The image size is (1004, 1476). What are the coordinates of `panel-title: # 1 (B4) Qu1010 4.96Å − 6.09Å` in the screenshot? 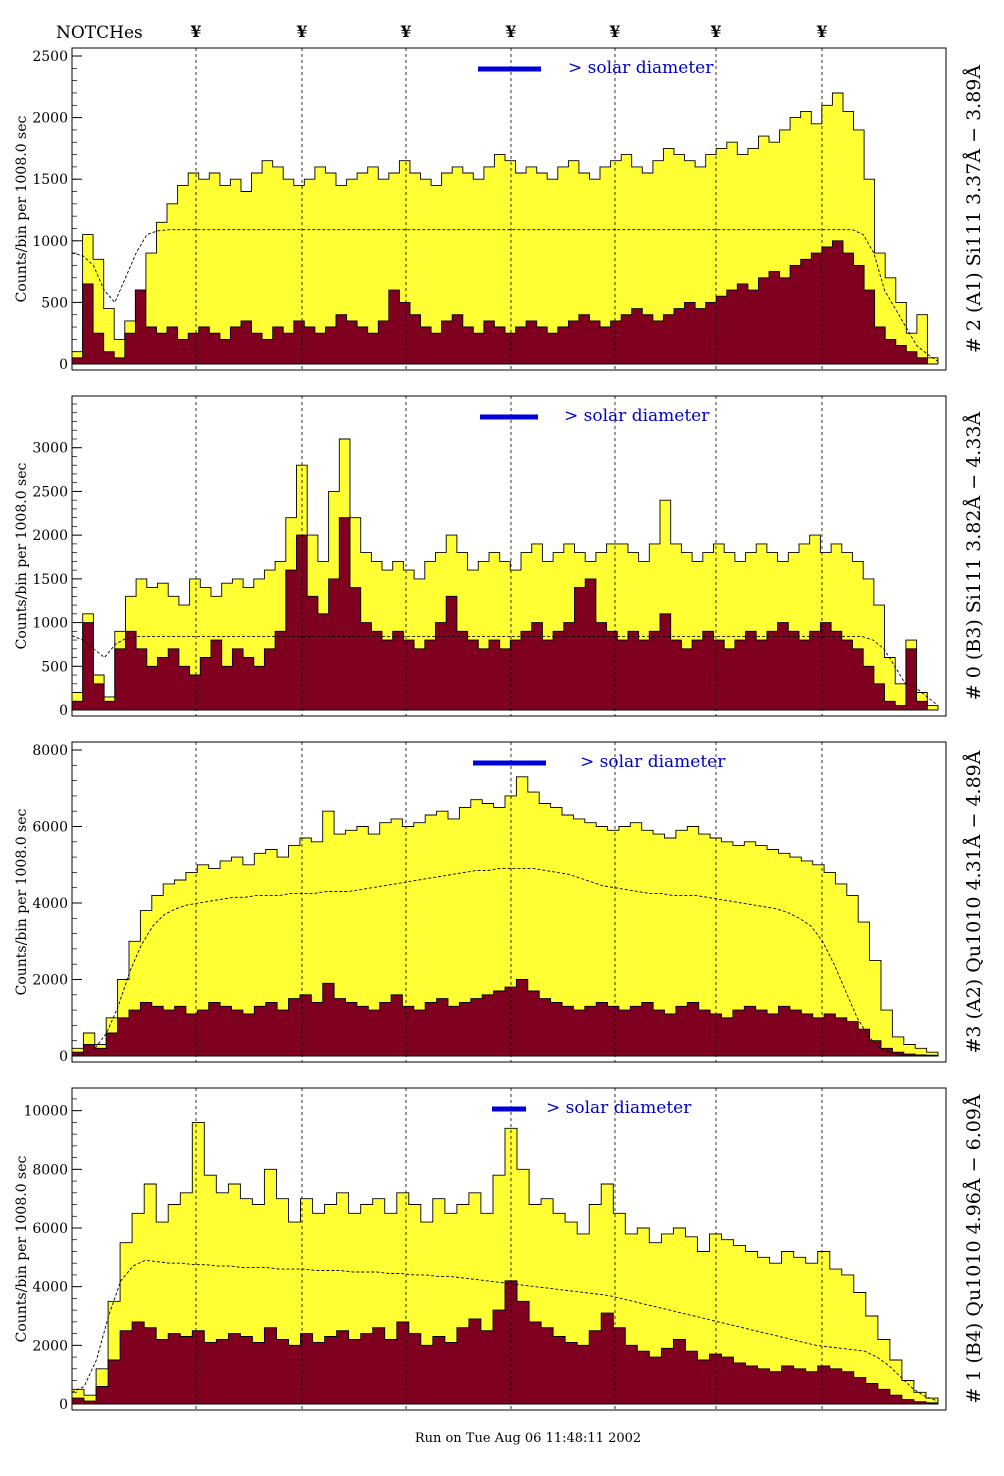 It's located at (974, 1249).